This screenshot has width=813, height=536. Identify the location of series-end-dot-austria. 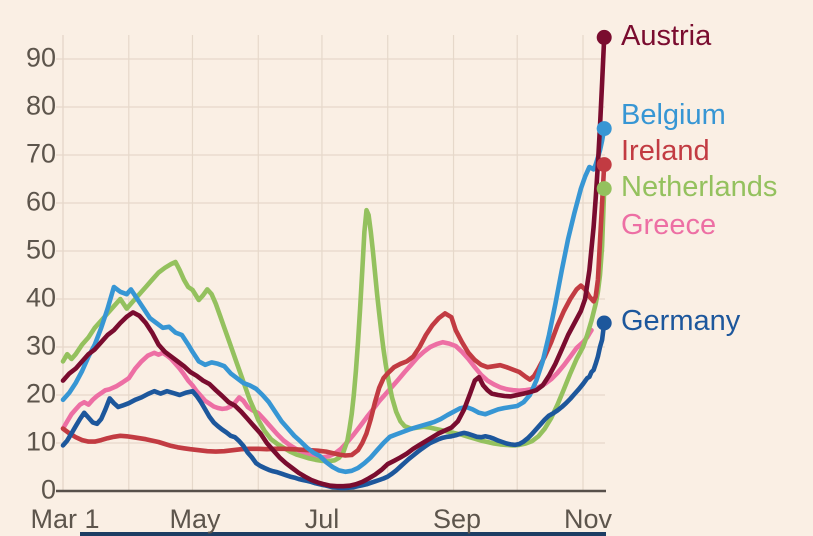
(604, 37).